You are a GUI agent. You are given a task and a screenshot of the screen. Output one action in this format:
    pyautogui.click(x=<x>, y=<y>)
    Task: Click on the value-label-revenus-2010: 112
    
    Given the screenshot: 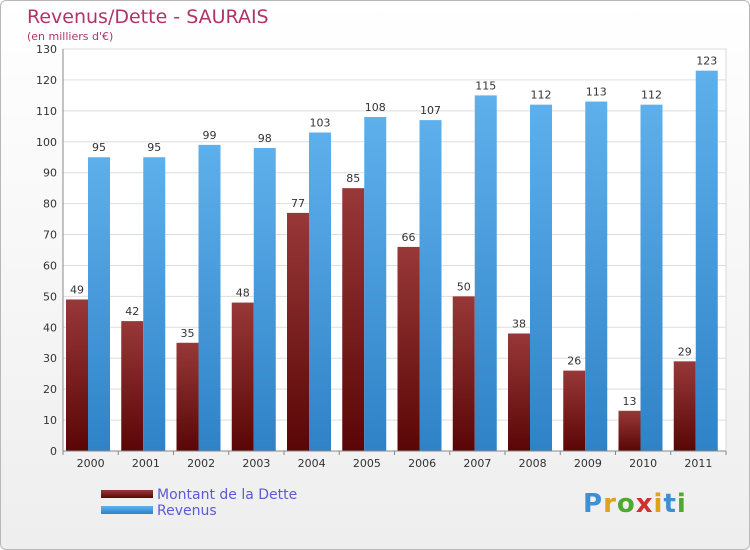 What is the action you would take?
    pyautogui.click(x=651, y=95)
    